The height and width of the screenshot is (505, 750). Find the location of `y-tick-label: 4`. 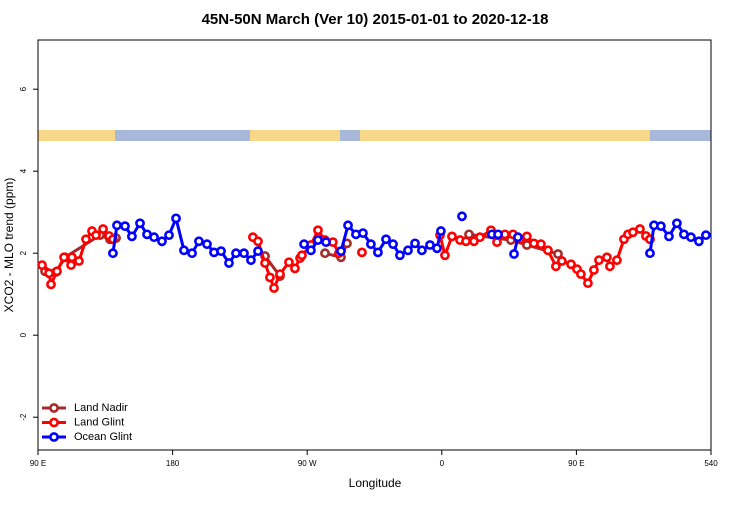

y-tick-label: 4 is located at coordinates (23, 170).